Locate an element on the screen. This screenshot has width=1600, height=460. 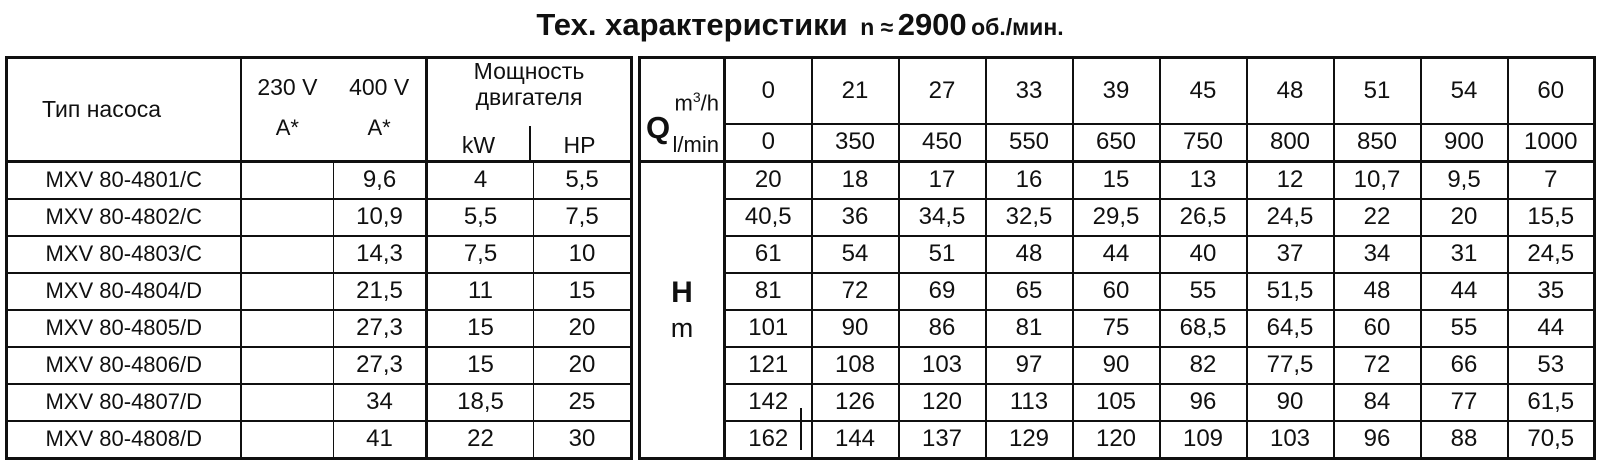
head-value-cell: 53 is located at coordinates (1551, 365).